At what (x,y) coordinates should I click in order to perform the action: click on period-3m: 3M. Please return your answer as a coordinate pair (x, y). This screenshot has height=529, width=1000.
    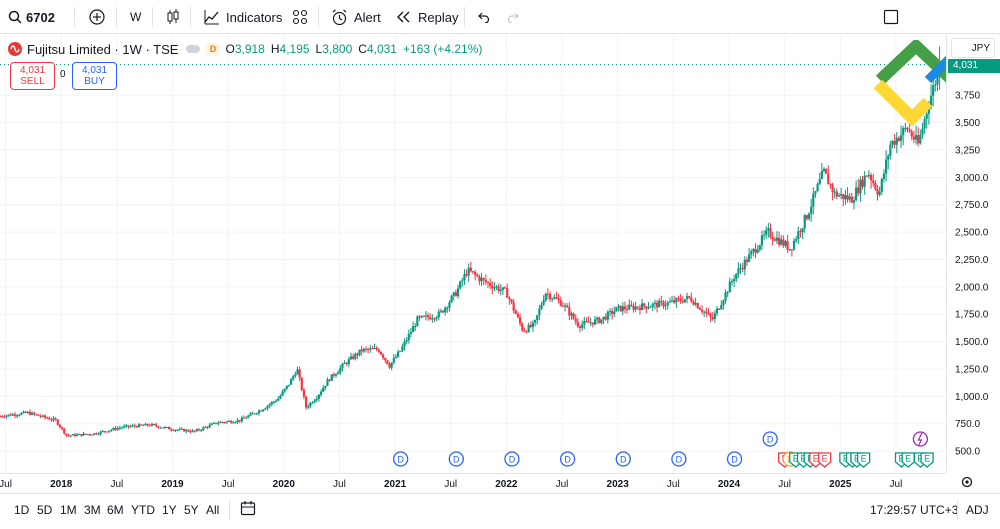
    Looking at the image, I should click on (92, 510).